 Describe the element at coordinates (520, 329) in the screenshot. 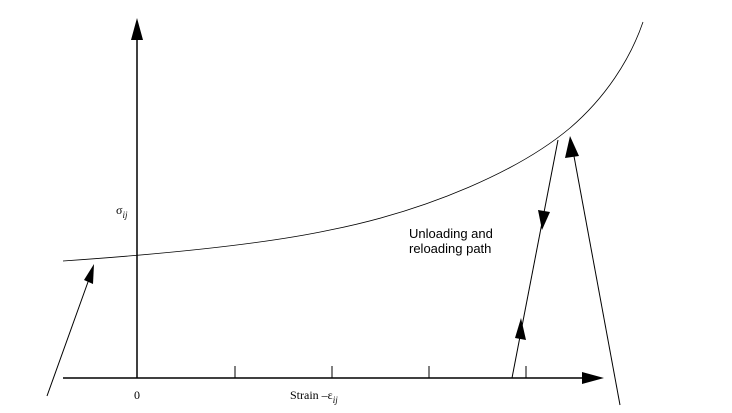

I see `arrowhead-up` at that location.